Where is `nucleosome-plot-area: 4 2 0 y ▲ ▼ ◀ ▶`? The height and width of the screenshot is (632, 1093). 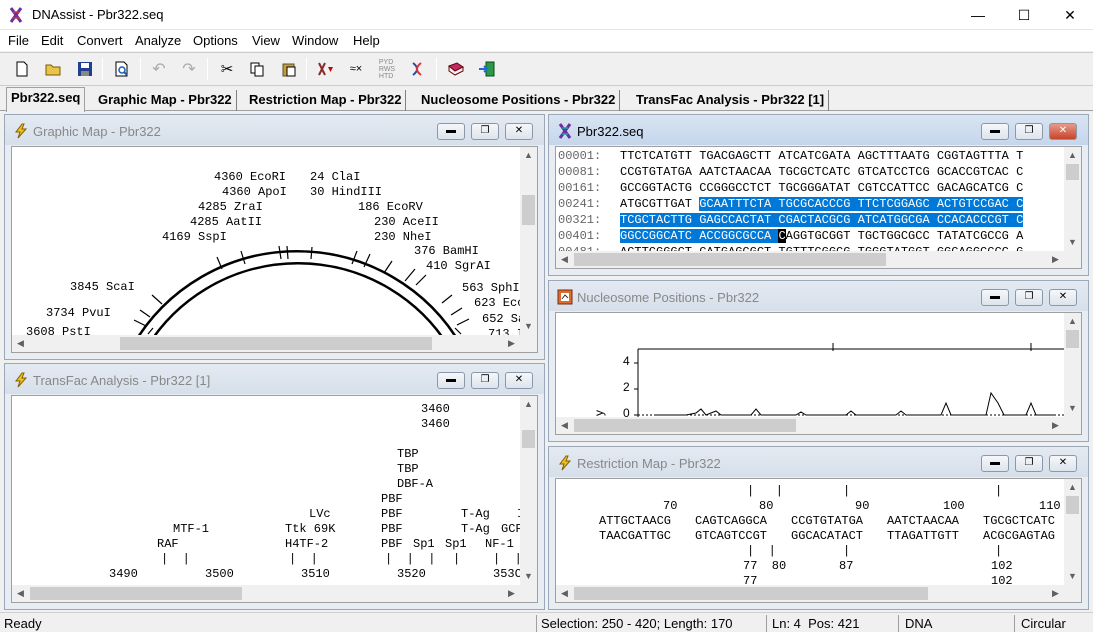 nucleosome-plot-area: 4 2 0 y ▲ ▼ ◀ ▶ is located at coordinates (818, 373).